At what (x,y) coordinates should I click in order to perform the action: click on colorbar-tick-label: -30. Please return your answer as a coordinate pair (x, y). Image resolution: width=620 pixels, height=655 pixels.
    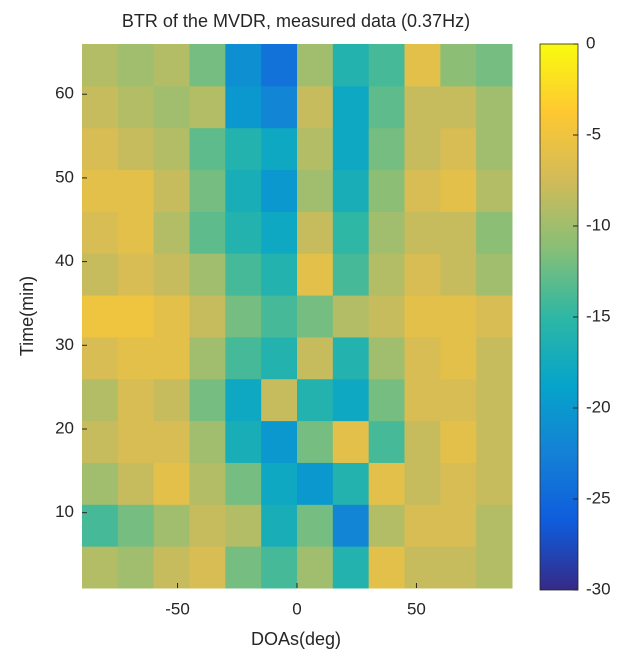
    Looking at the image, I should click on (598, 588).